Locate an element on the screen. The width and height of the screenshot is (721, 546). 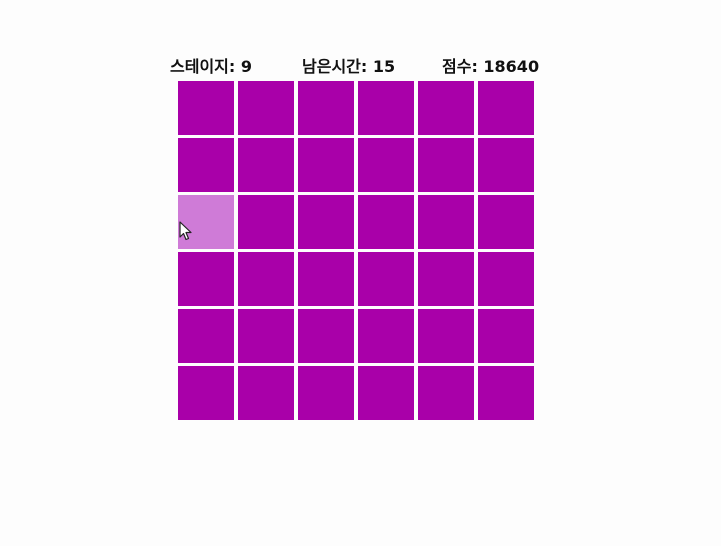
tile-r4-c0 is located at coordinates (206, 336).